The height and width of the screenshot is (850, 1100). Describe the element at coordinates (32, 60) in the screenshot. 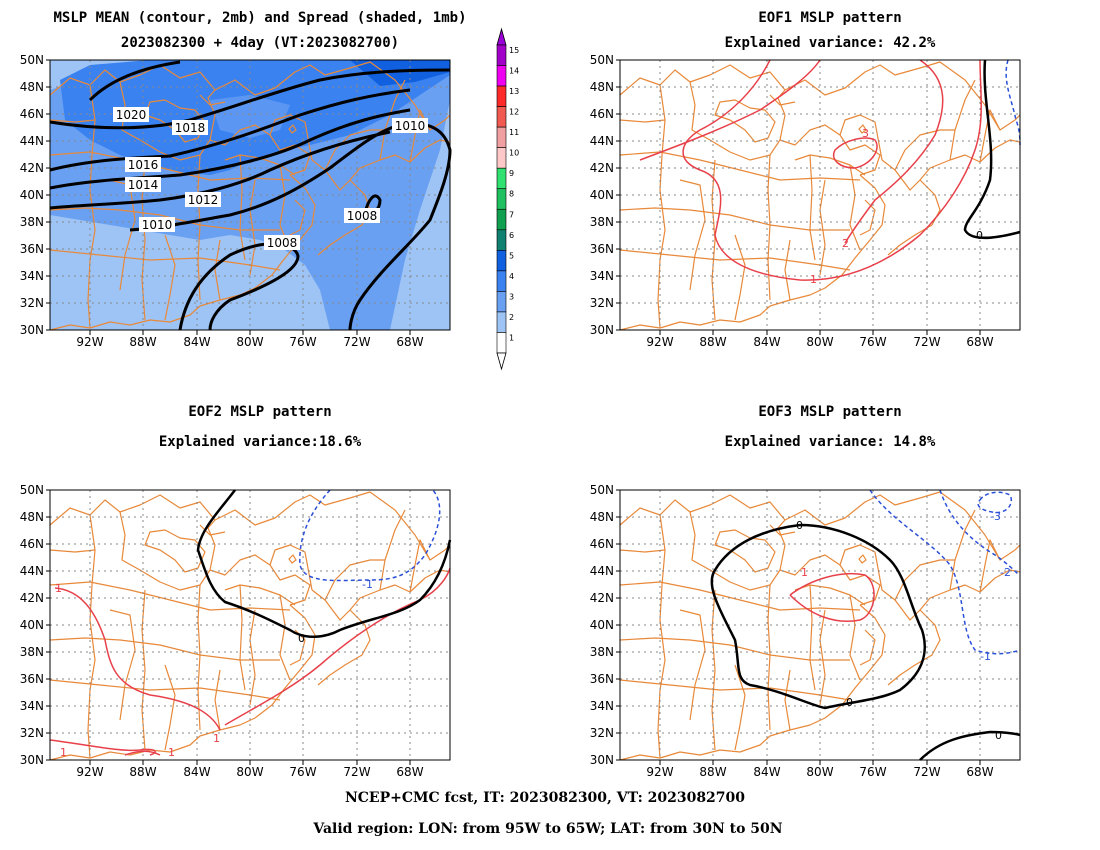

I see `lat-tick-label: 50N` at that location.